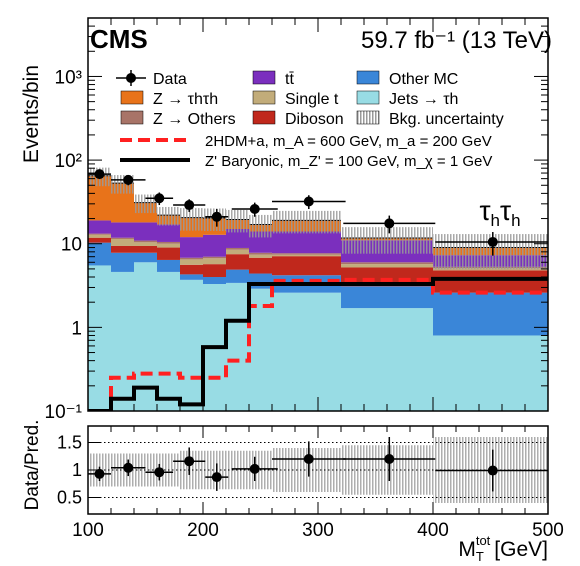 The image size is (580, 566). What do you see at coordinates (423, 99) in the screenshot?
I see `legend-label: Jets → τh` at bounding box center [423, 99].